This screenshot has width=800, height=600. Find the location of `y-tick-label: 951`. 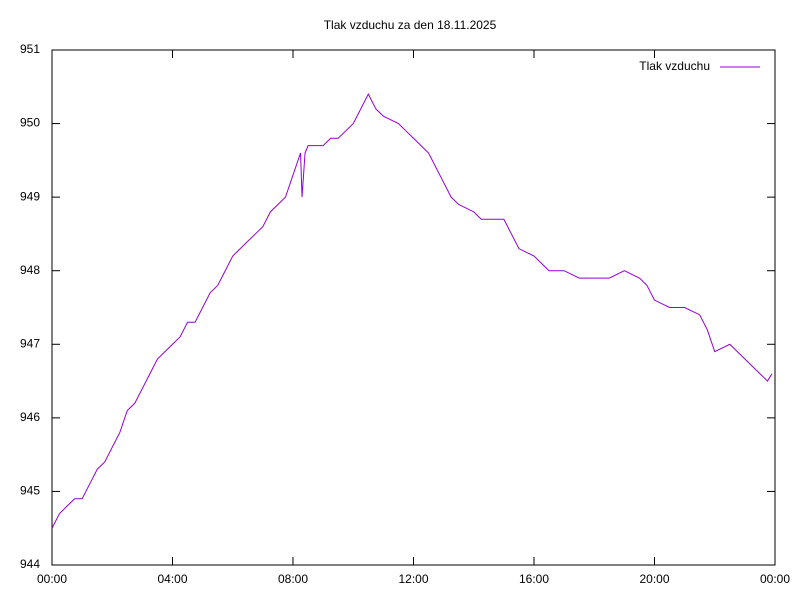

y-tick-label: 951 is located at coordinates (30, 49).